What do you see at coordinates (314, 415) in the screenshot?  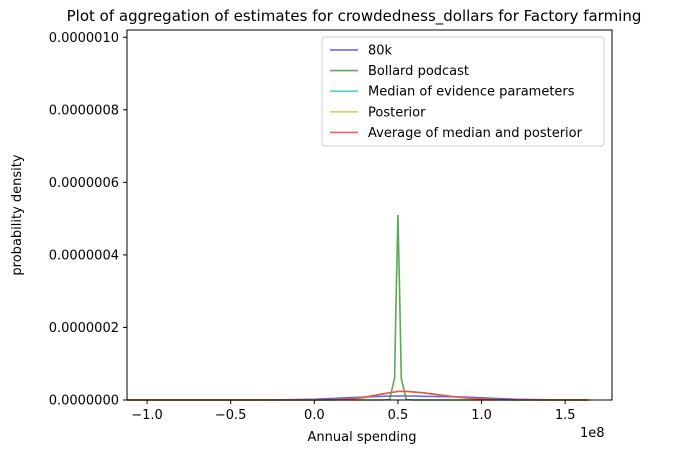 I see `x-tick-label-2: 0.0` at bounding box center [314, 415].